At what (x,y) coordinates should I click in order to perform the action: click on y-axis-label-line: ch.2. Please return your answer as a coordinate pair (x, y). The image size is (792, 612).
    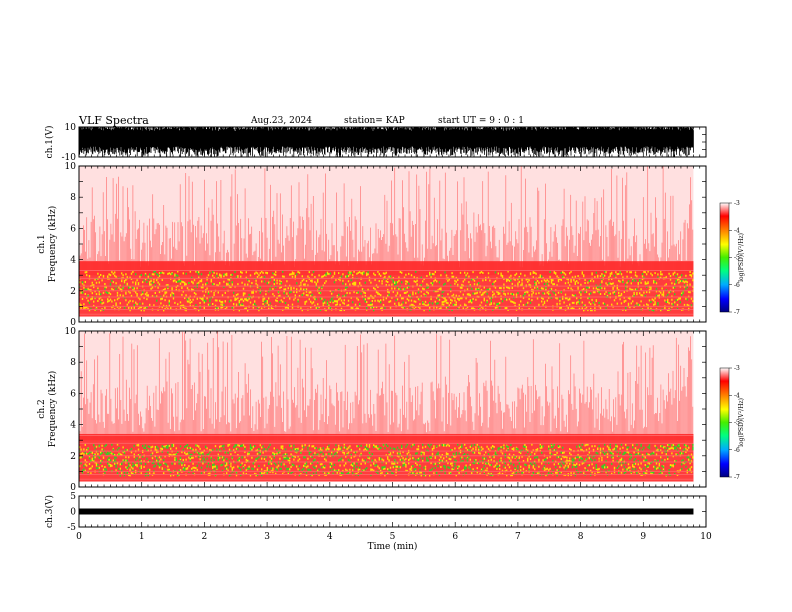
    Looking at the image, I should click on (42, 408).